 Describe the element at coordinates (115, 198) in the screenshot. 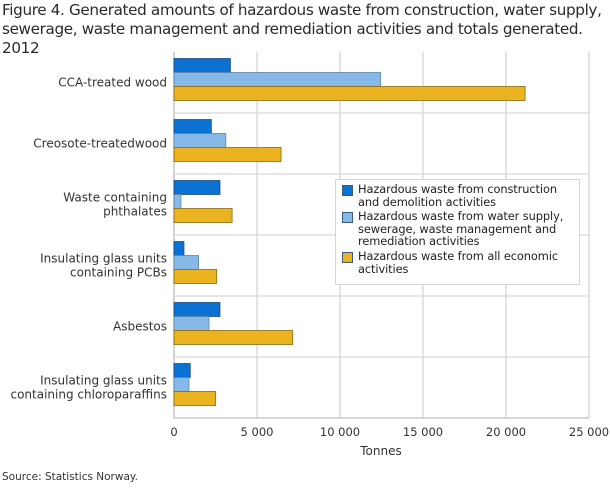

I see `category-label: Waste containing` at that location.